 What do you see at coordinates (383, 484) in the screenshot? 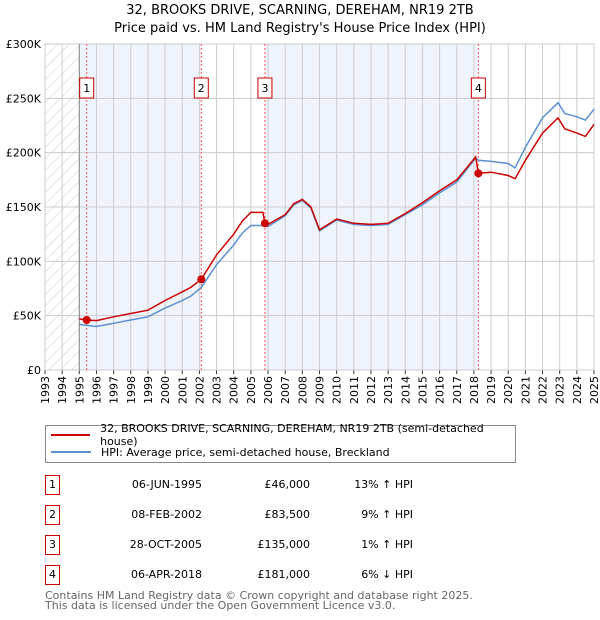
I see `transaction-hpi-diff: 13% ↑ HPI` at bounding box center [383, 484].